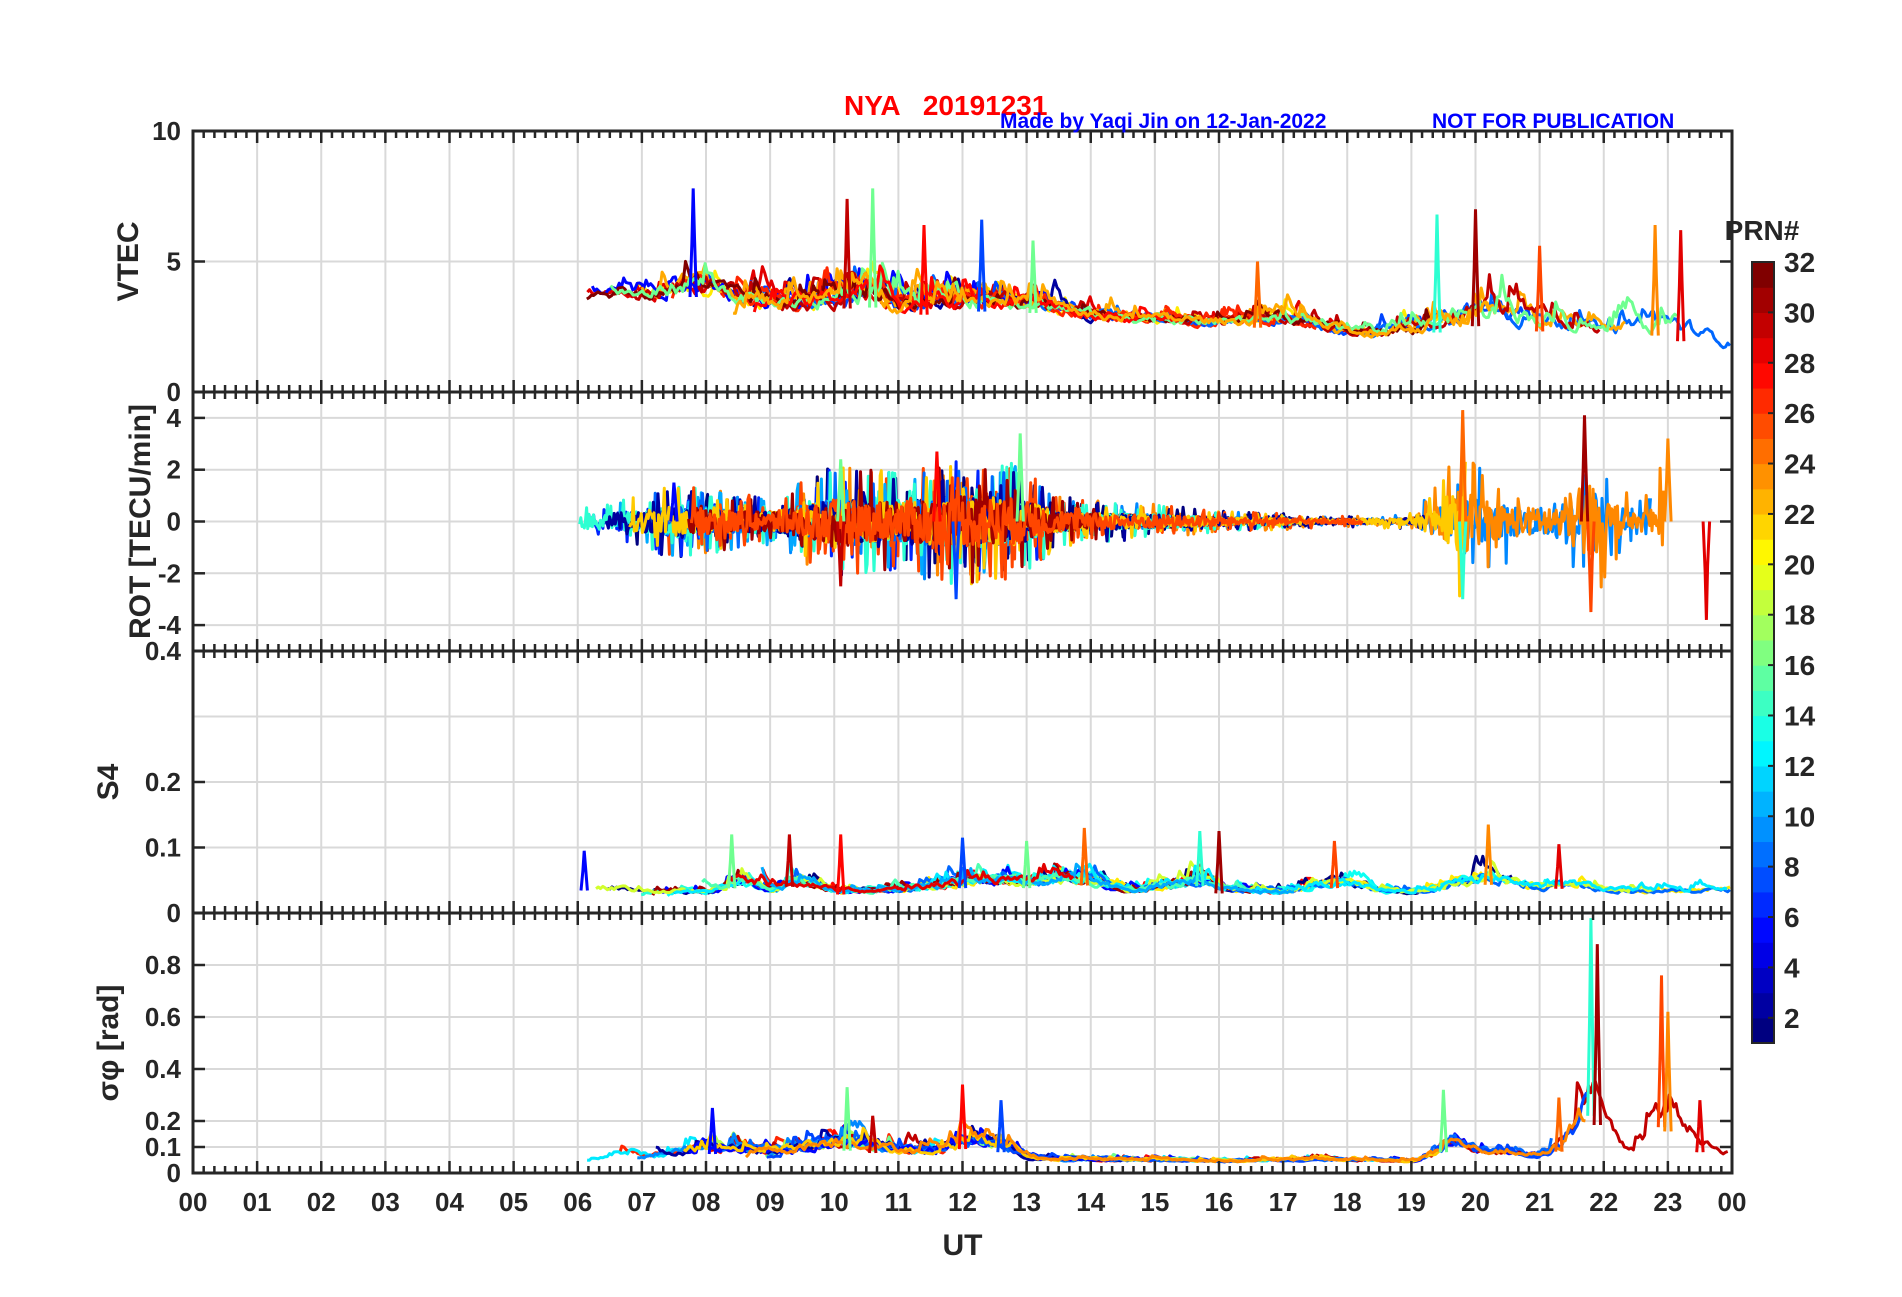  Describe the element at coordinates (128, 261) in the screenshot. I see `y-axis-label: VTEC` at that location.